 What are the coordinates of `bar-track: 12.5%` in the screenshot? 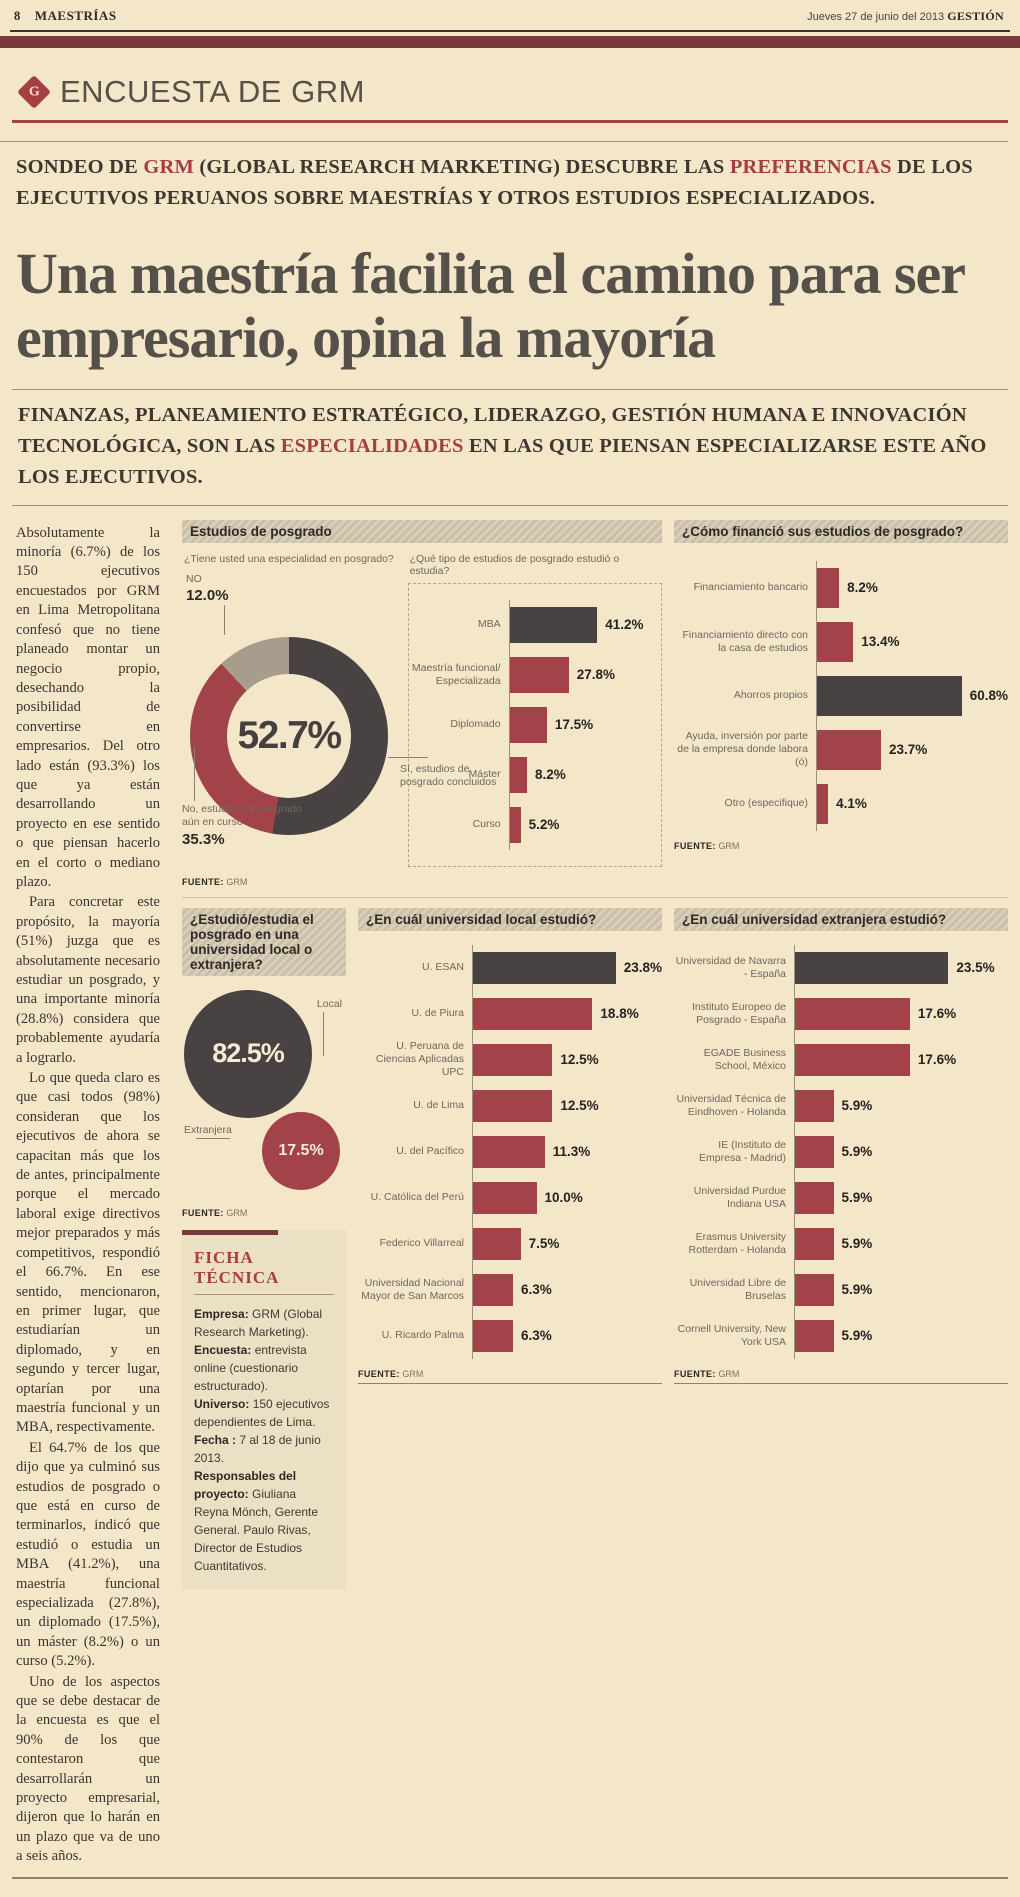 It's located at (567, 1059).